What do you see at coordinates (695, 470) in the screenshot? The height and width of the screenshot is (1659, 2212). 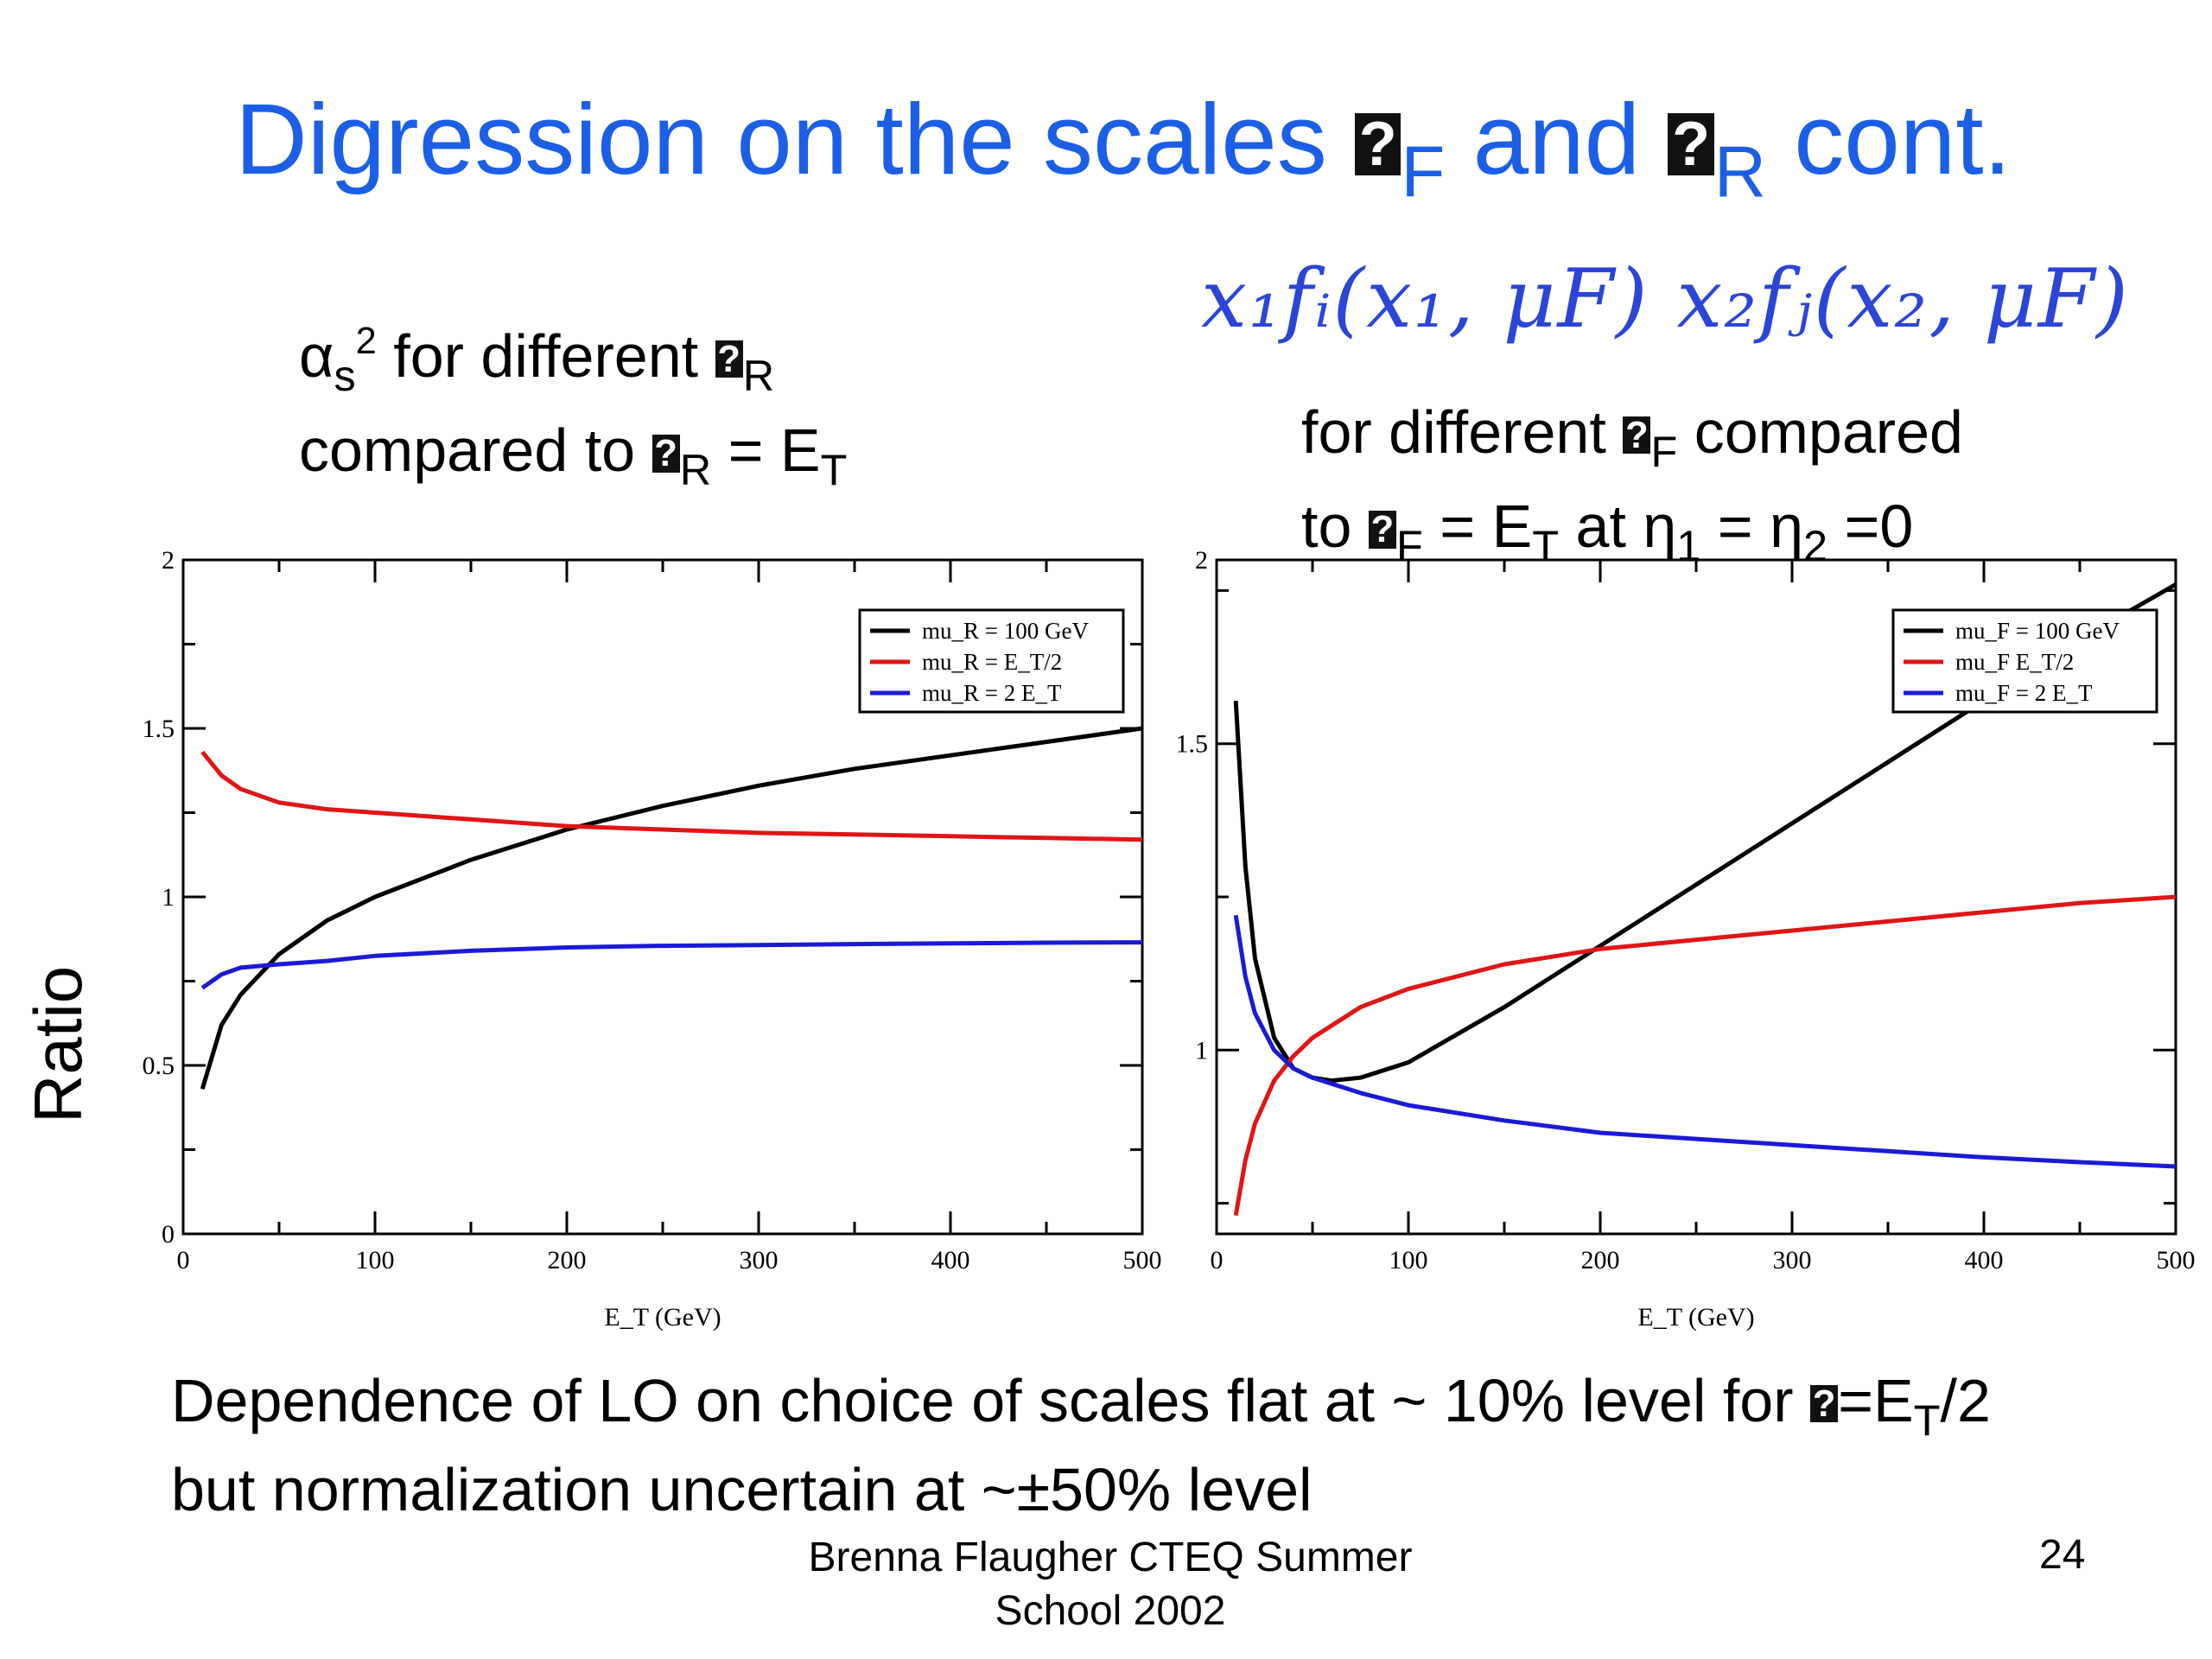 I see `left-caption-sub-2: R` at bounding box center [695, 470].